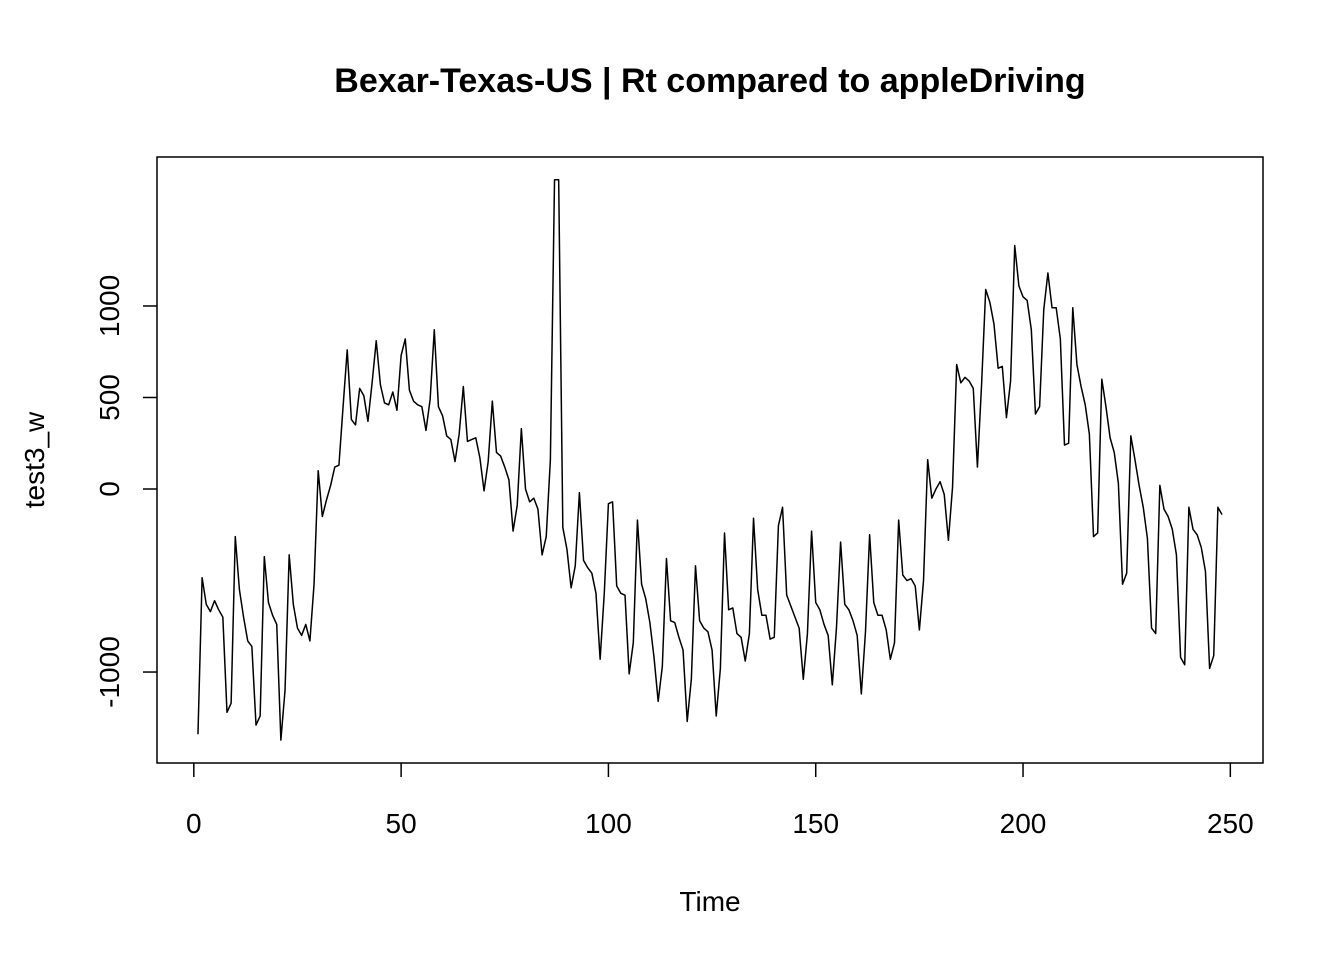 The height and width of the screenshot is (960, 1344). What do you see at coordinates (401, 823) in the screenshot?
I see `x-tick-label: 50` at bounding box center [401, 823].